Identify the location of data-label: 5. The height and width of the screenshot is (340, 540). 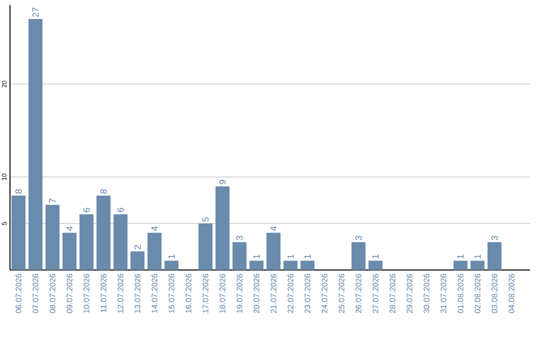
(205, 219).